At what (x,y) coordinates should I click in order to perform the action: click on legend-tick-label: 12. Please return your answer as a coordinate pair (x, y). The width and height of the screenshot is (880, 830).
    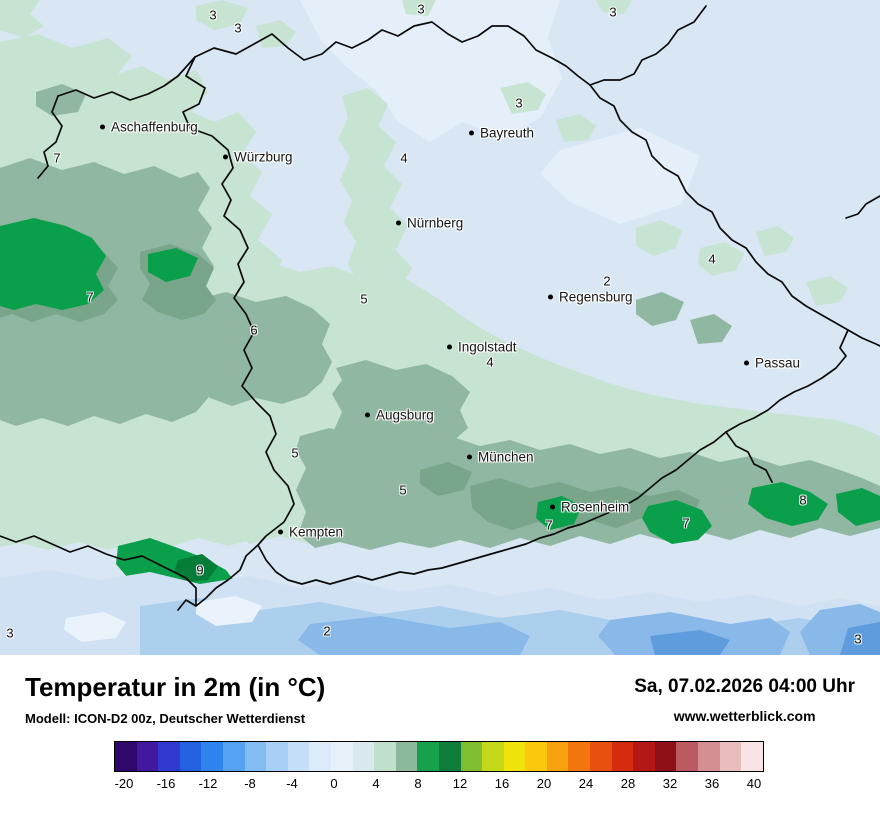
    Looking at the image, I should click on (460, 783).